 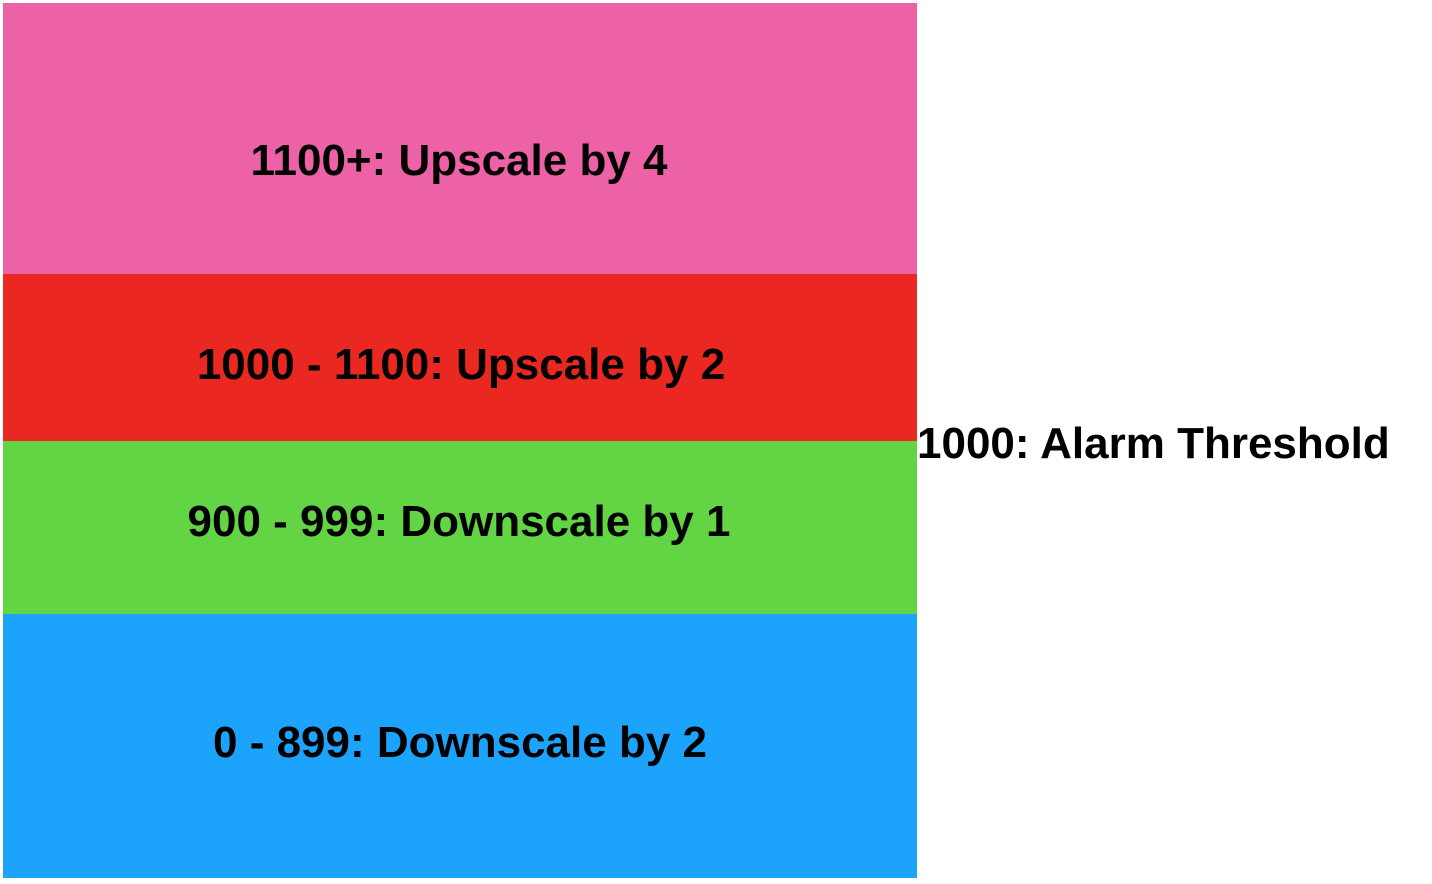 I want to click on band-label-upscale-by-4: 1100+: Upscale by 4, so click(x=459, y=160).